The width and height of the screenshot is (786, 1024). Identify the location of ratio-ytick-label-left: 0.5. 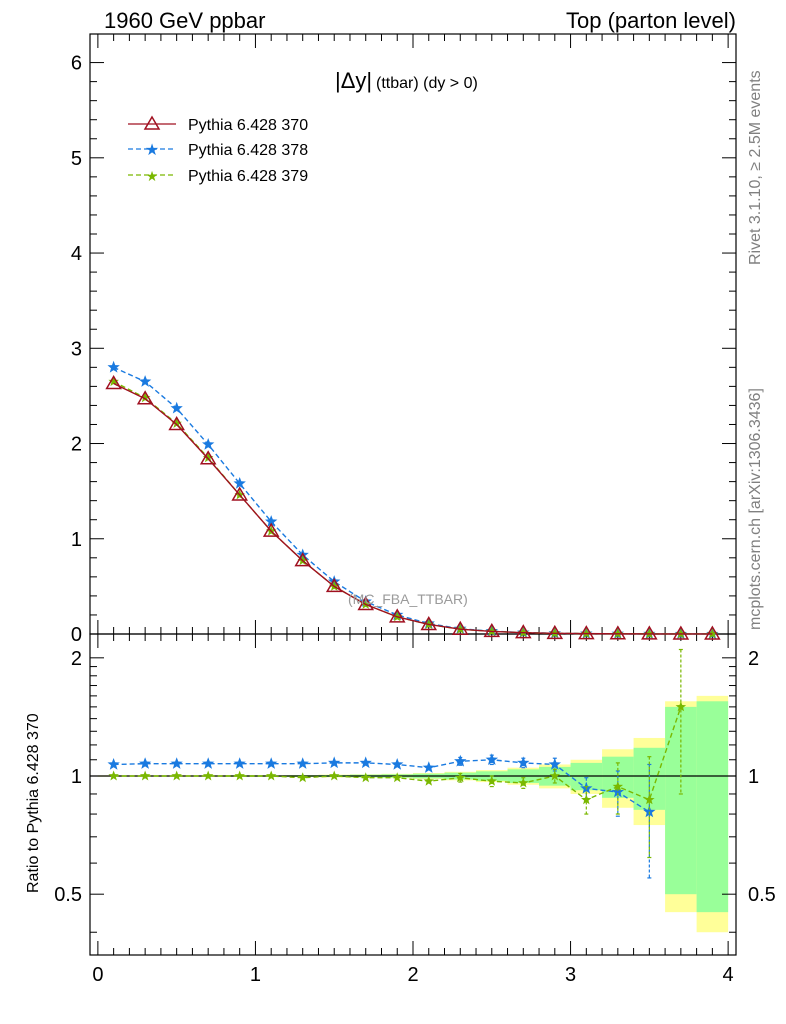
(68, 895).